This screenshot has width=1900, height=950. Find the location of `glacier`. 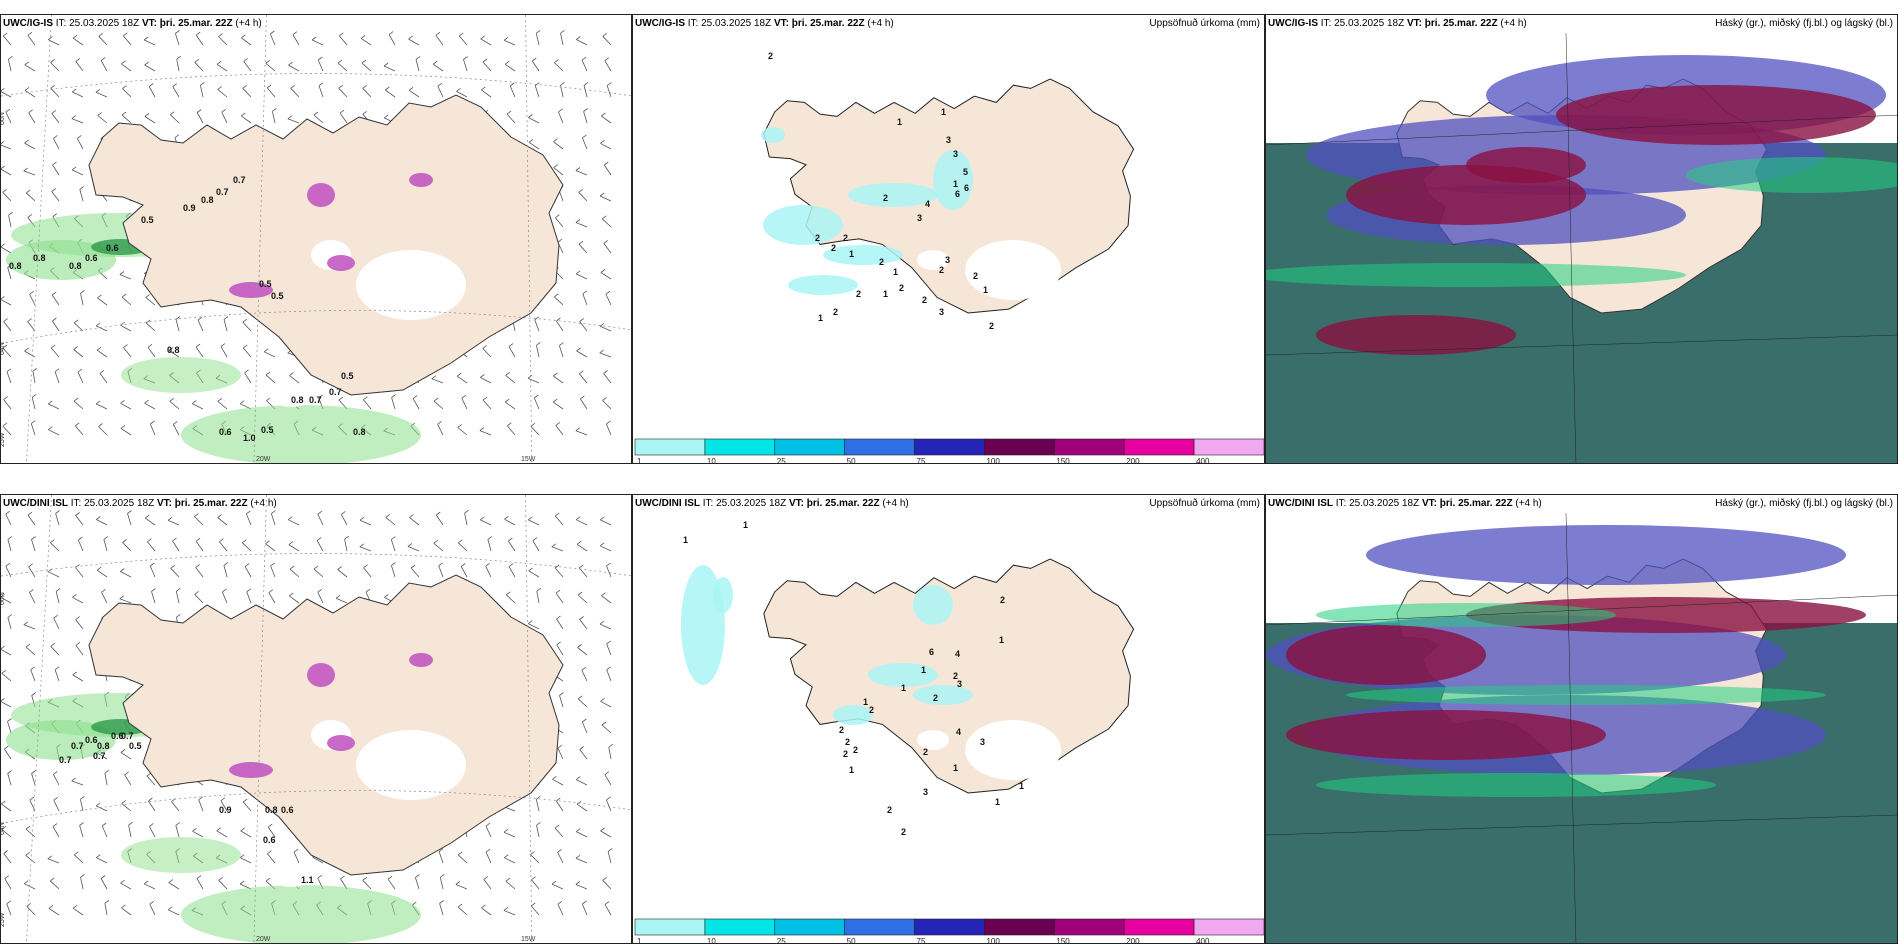

glacier is located at coordinates (933, 260).